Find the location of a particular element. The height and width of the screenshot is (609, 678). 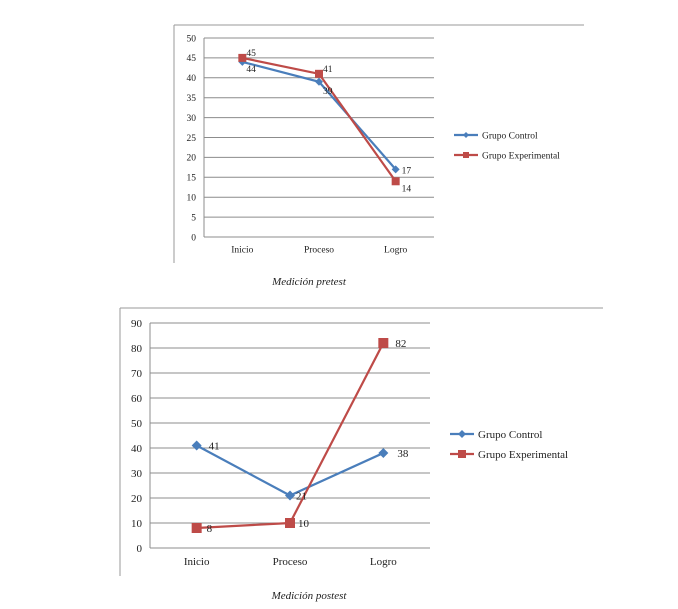

pretest-x-tick-label: Inicio is located at coordinates (242, 251).